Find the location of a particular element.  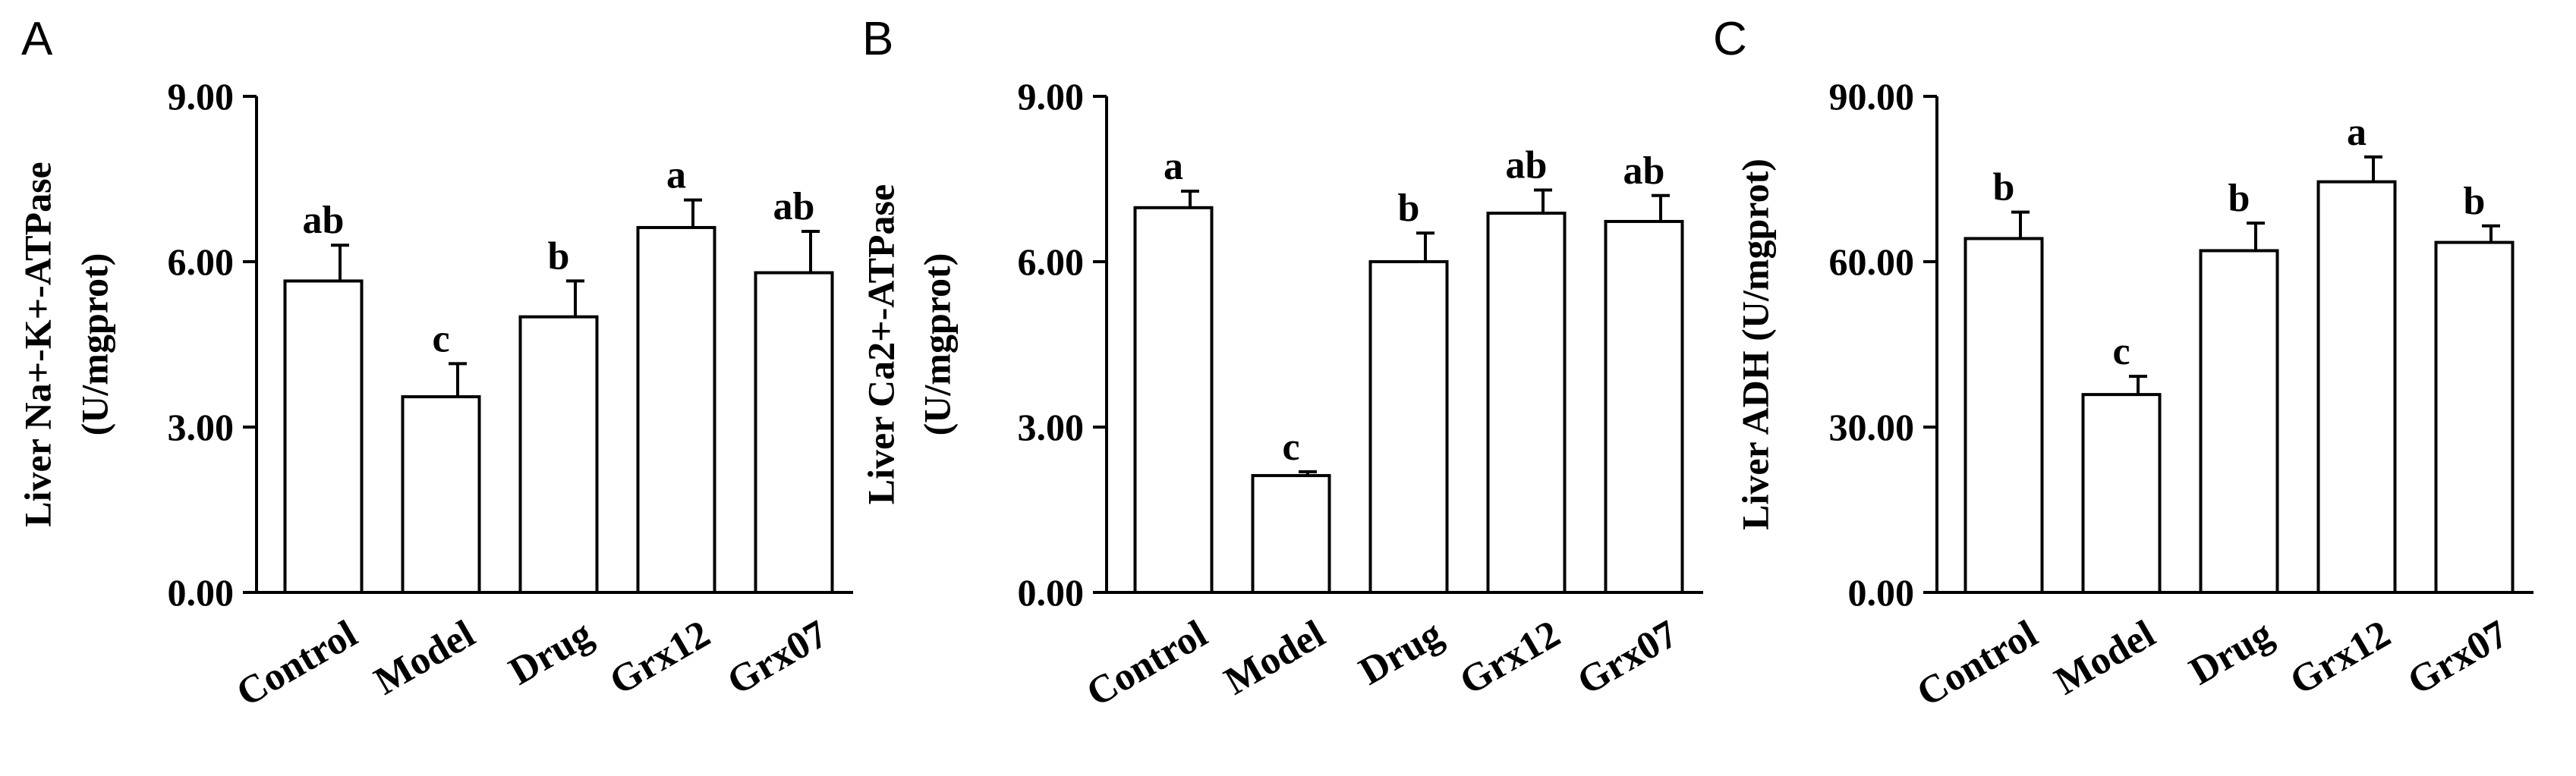

y-axis-title: Liver Ca2+-ATPase is located at coordinates (880, 344).